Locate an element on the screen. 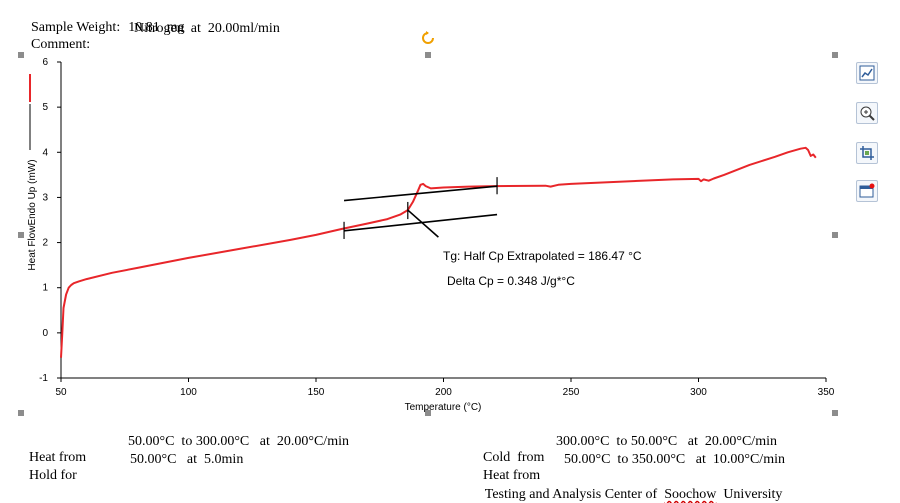  x-tick-label: 300 is located at coordinates (698, 392).